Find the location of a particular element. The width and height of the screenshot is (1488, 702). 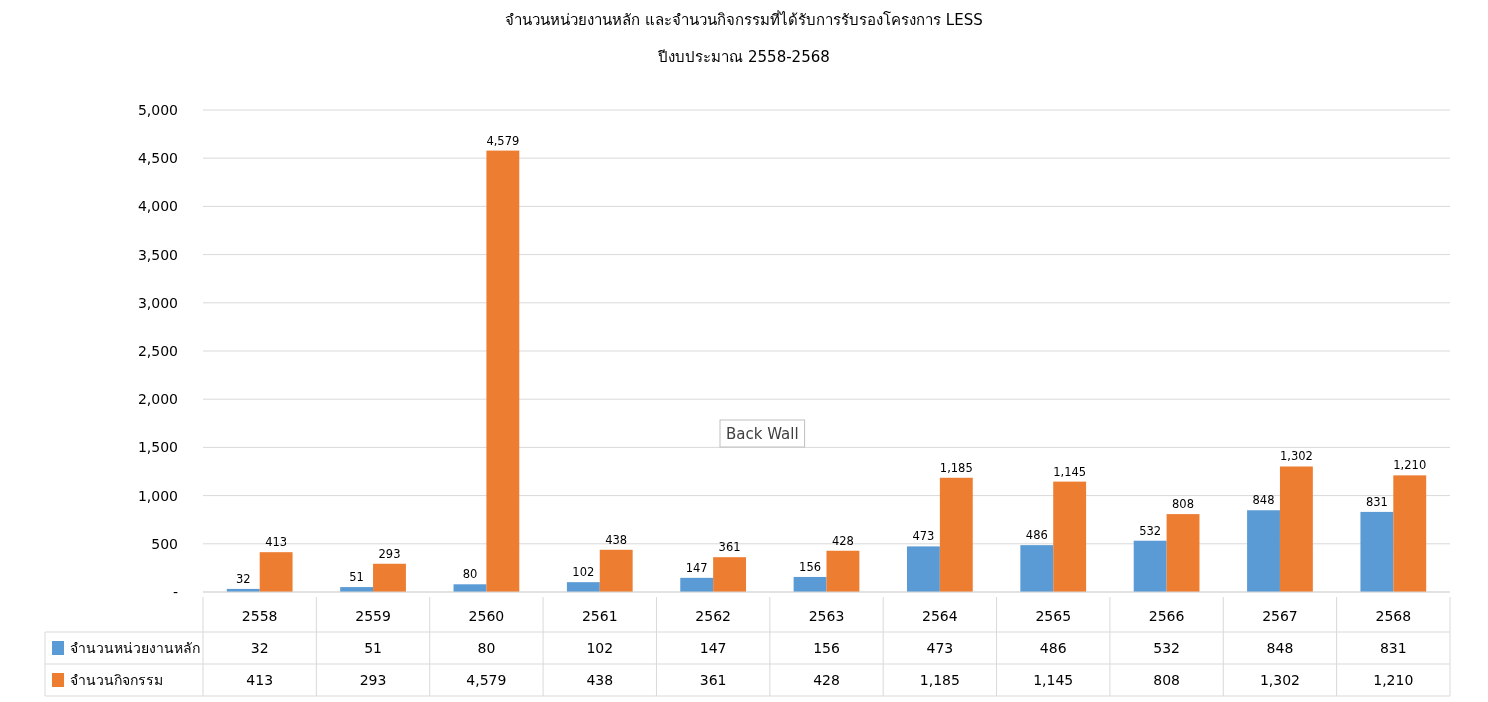

subtitle: ปีงบประมาณ 2558-2568 is located at coordinates (744, 57).